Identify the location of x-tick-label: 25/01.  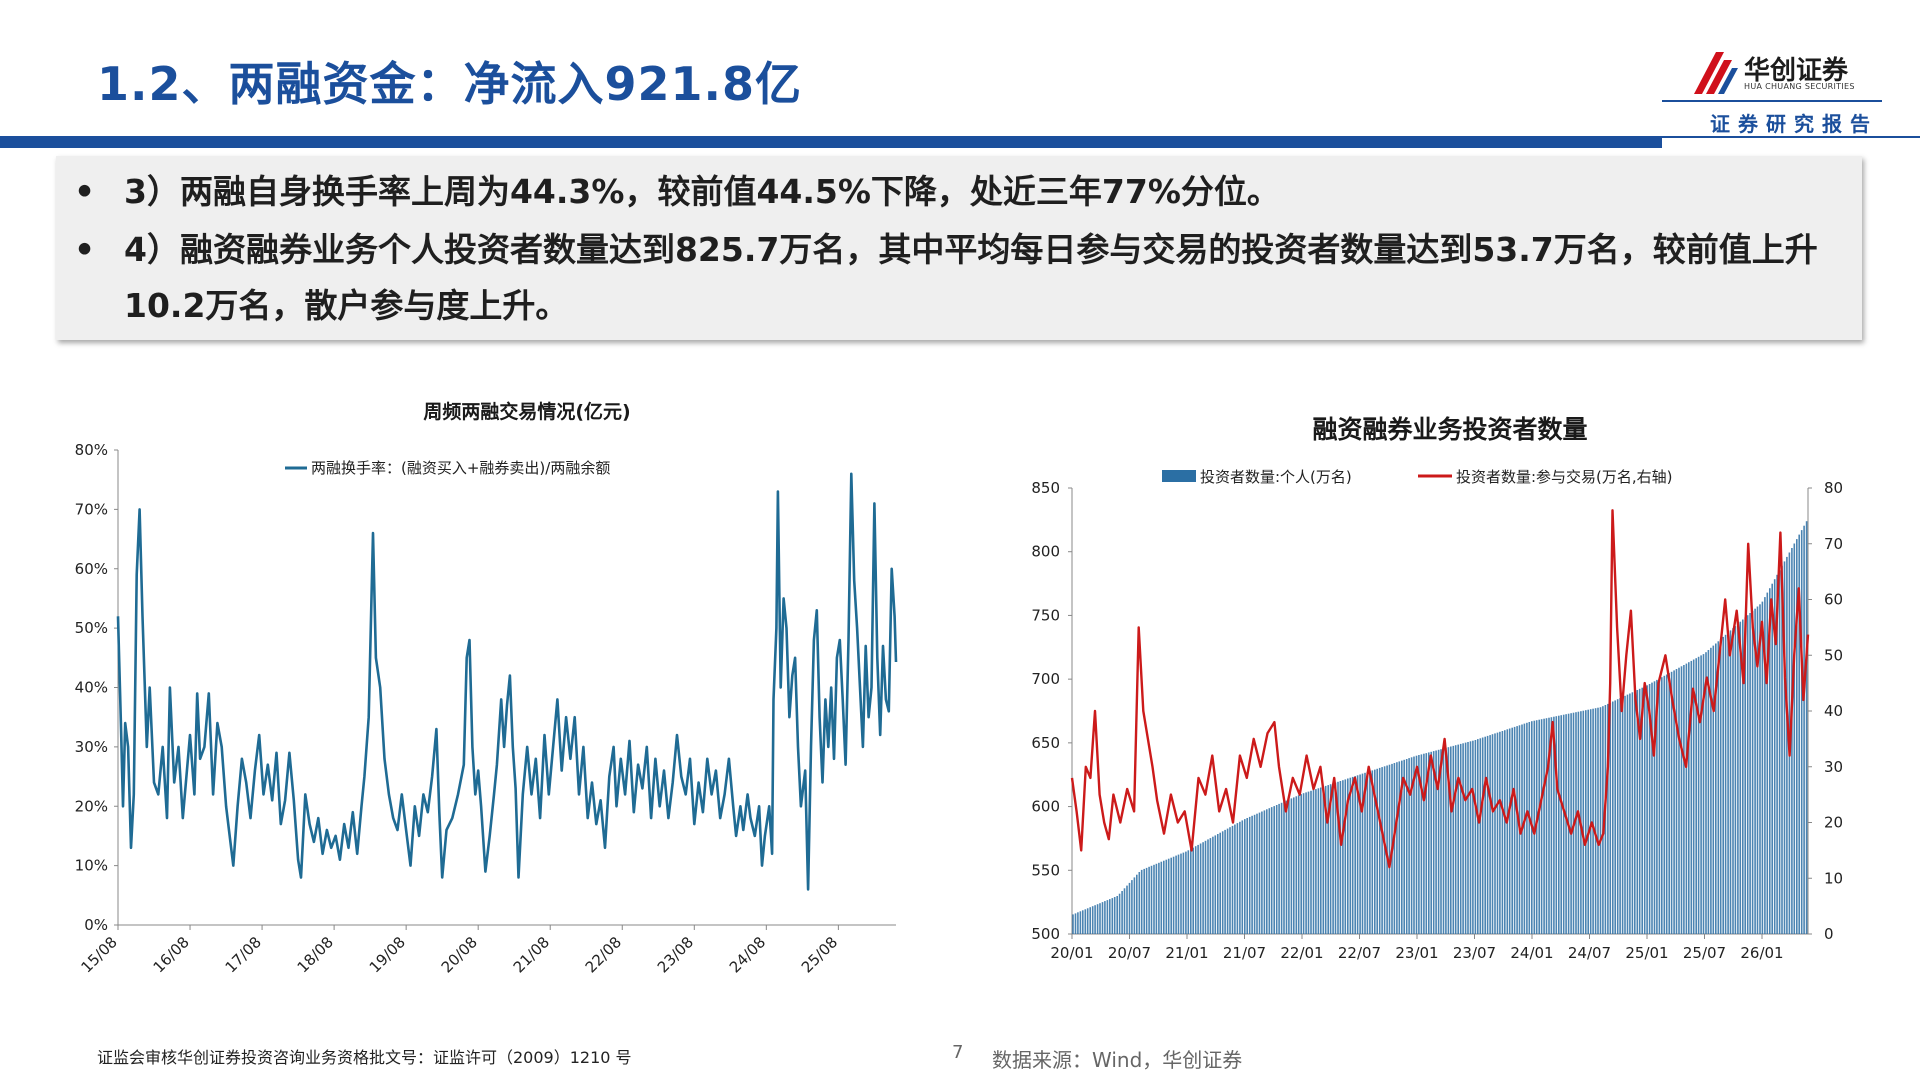
(1646, 952).